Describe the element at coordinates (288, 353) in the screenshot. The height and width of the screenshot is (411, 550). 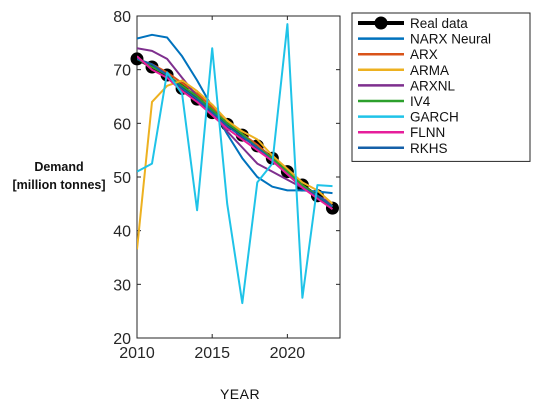
I see `x-tick-label-2020: 2020` at that location.